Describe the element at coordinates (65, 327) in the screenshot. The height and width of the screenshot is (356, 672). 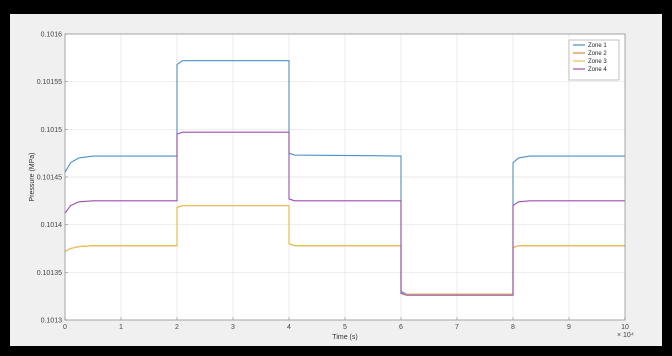
I see `x-tick-label: 0` at that location.